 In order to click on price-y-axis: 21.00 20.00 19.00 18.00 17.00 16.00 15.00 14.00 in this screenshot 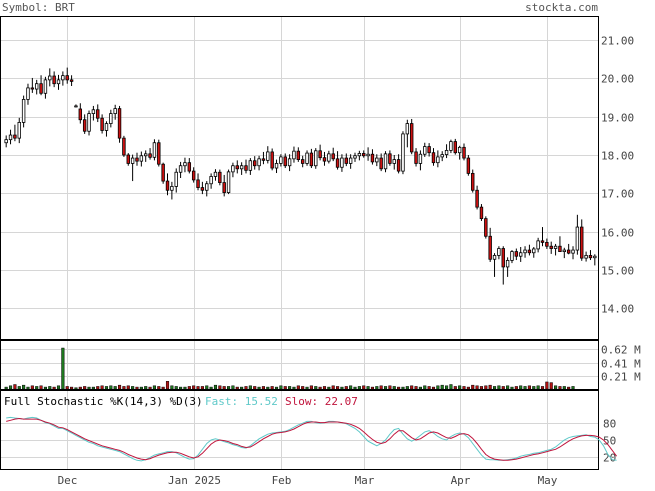, I will do `click(617, 175)`.